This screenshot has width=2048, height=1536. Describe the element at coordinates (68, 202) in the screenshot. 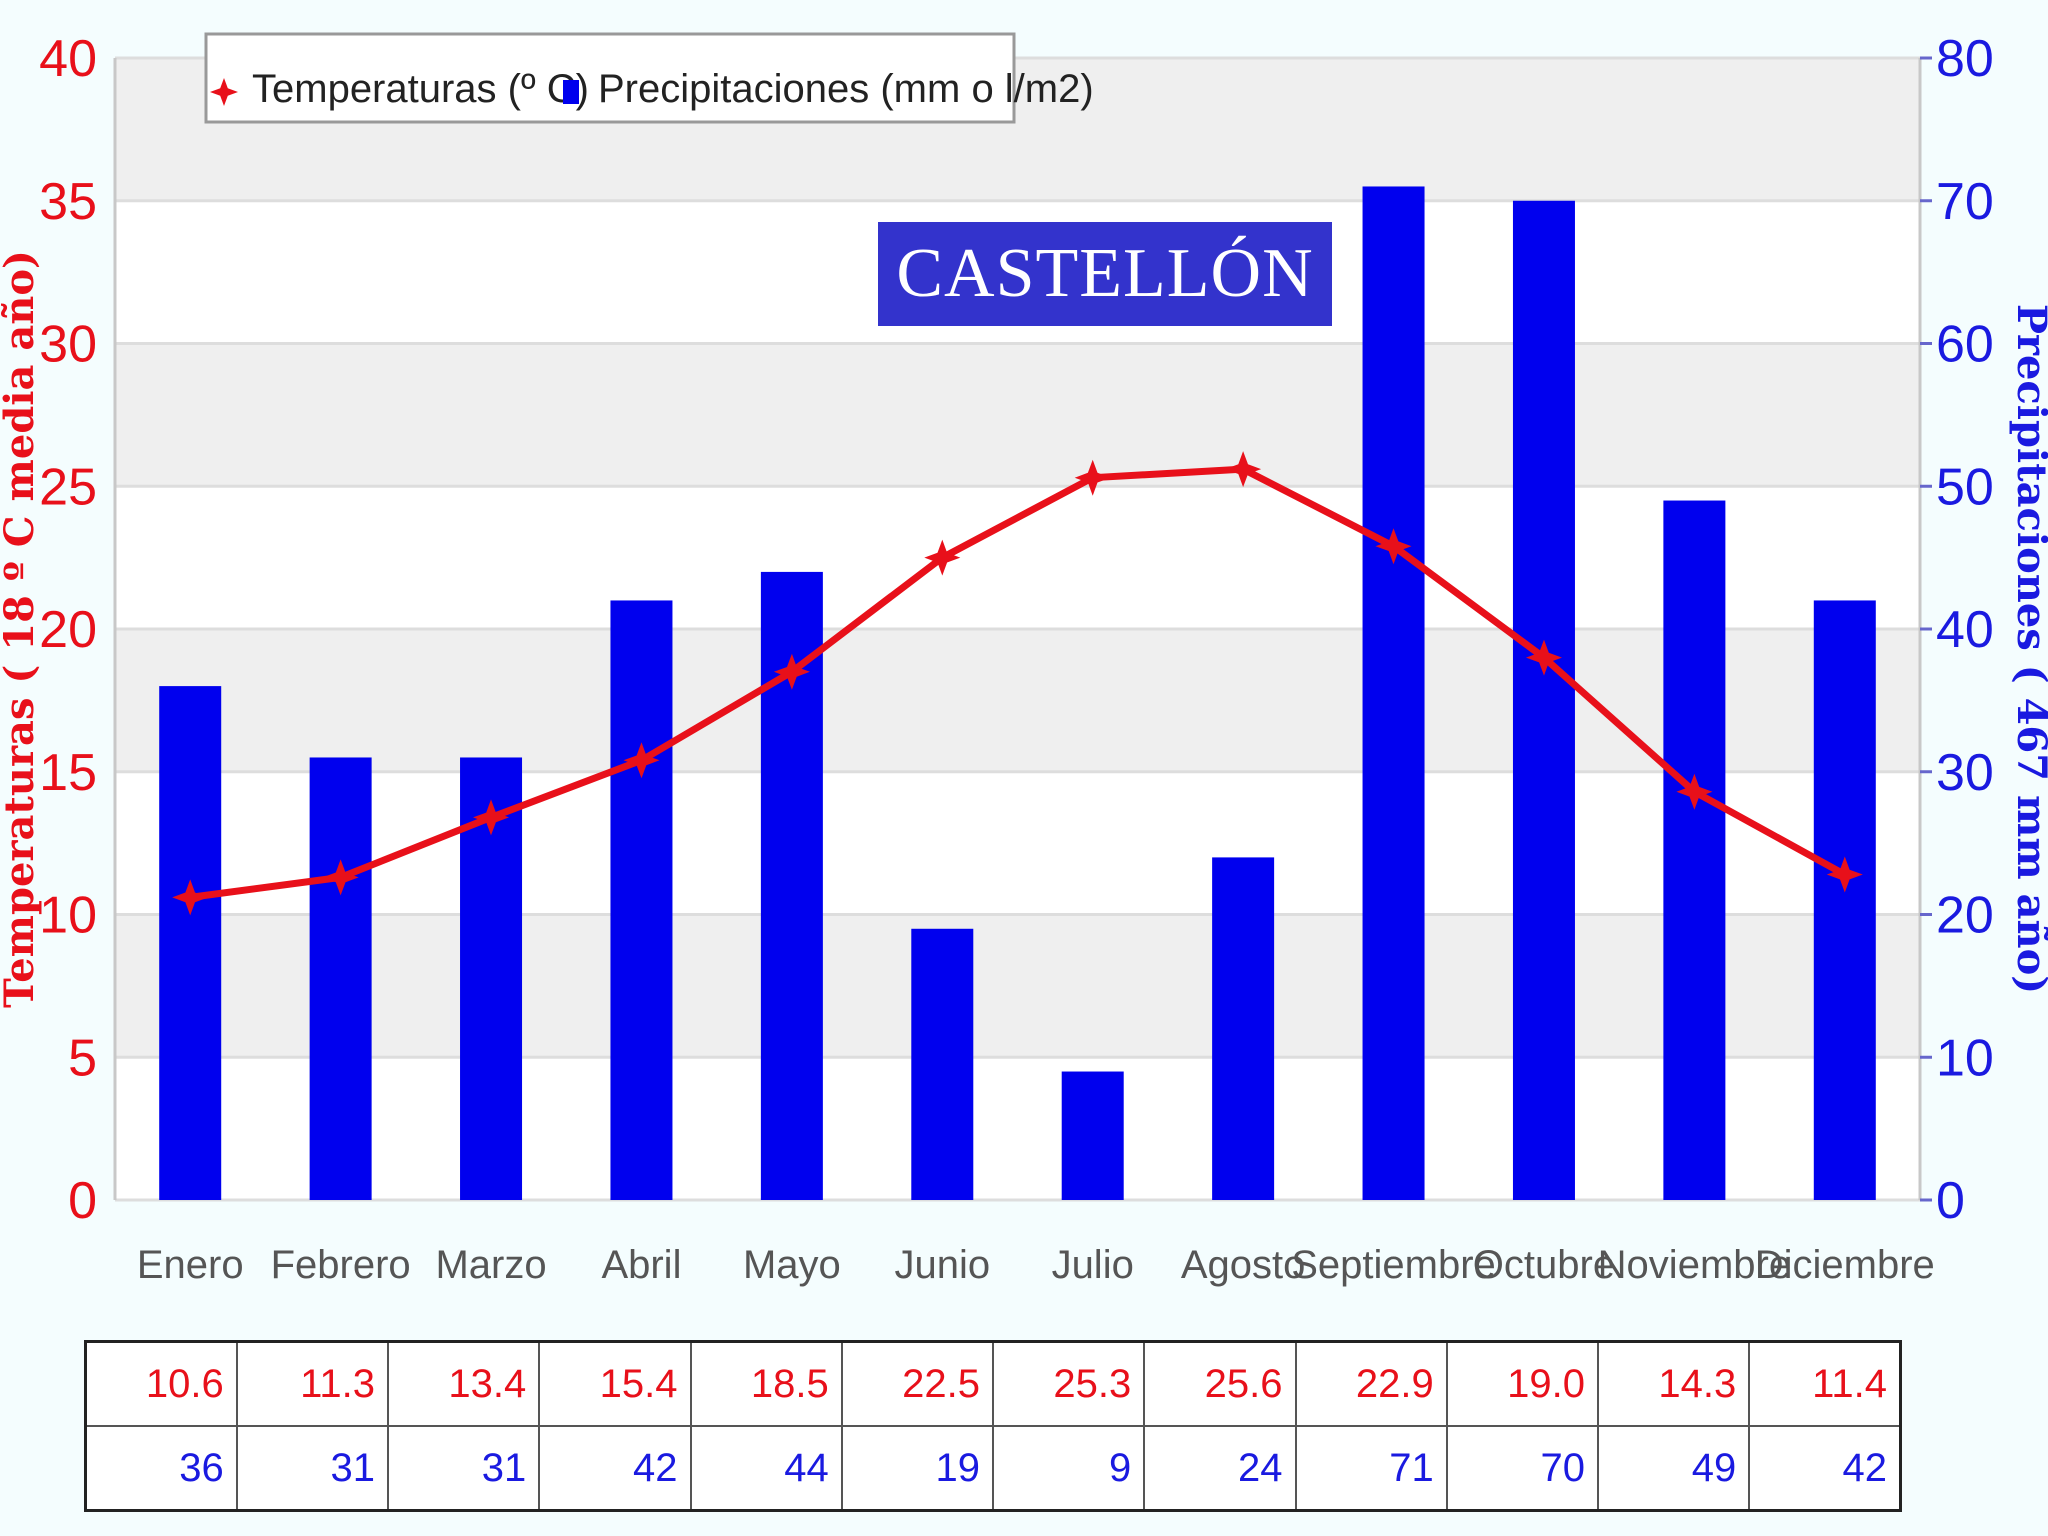

I see `left-tick-label: 35` at that location.